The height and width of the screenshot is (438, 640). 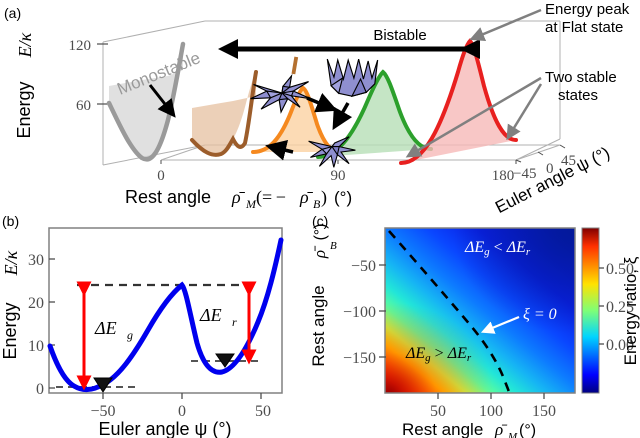 I want to click on xi-zero-contour, so click(x=450, y=312).